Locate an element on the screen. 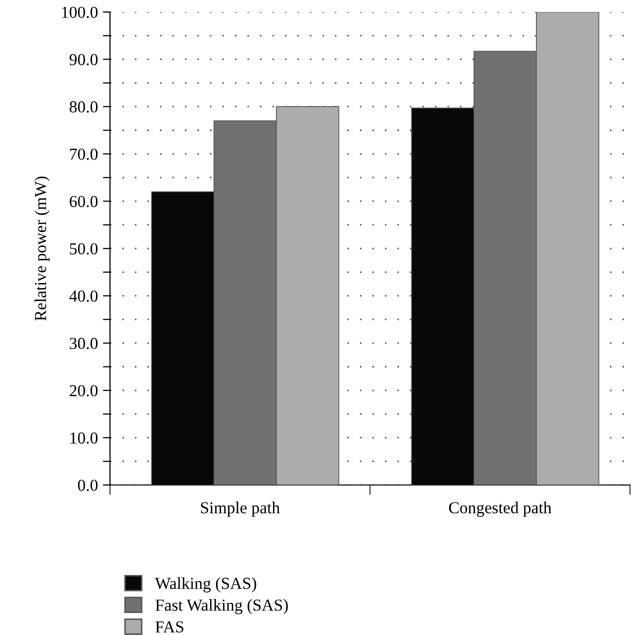 The height and width of the screenshot is (635, 643). y-tick-label: 100.0 is located at coordinates (80, 12).